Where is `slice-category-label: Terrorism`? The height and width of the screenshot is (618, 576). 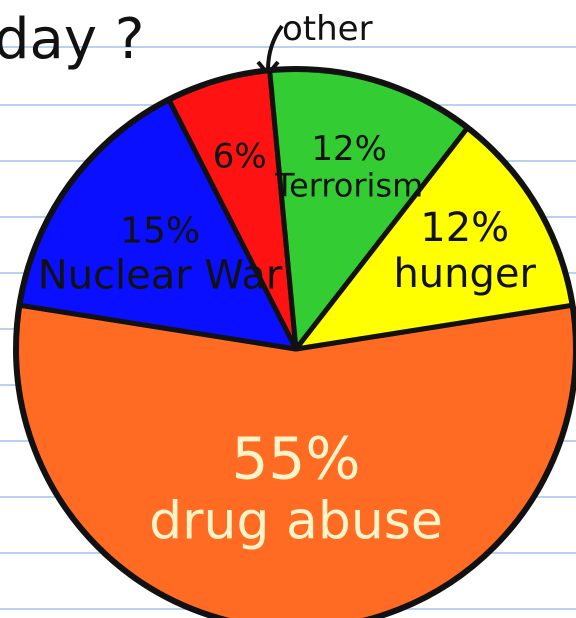
slice-category-label: Terrorism is located at coordinates (348, 186).